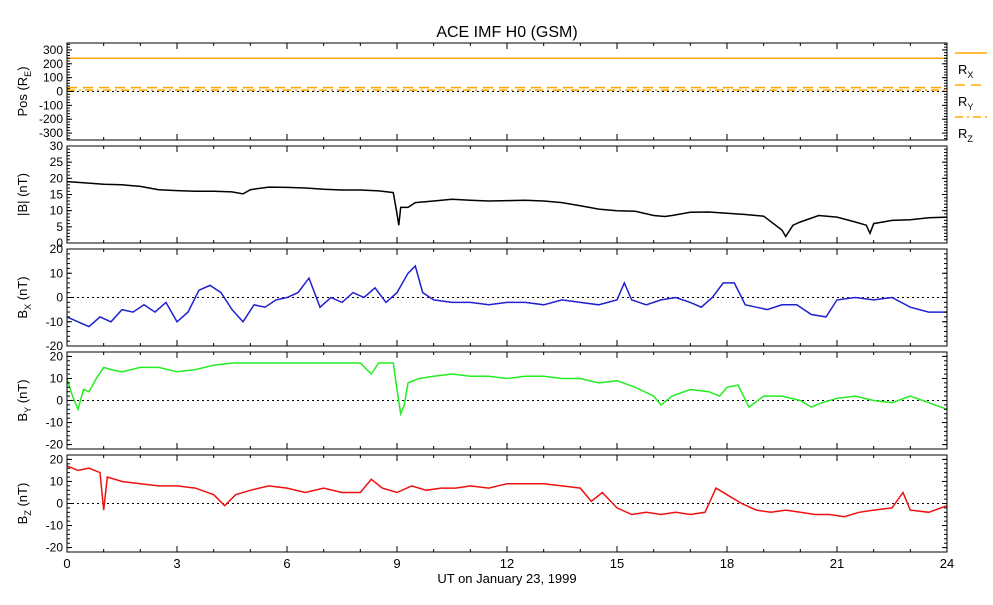 The image size is (993, 605). What do you see at coordinates (57, 146) in the screenshot?
I see `y-tick-label: 30` at bounding box center [57, 146].